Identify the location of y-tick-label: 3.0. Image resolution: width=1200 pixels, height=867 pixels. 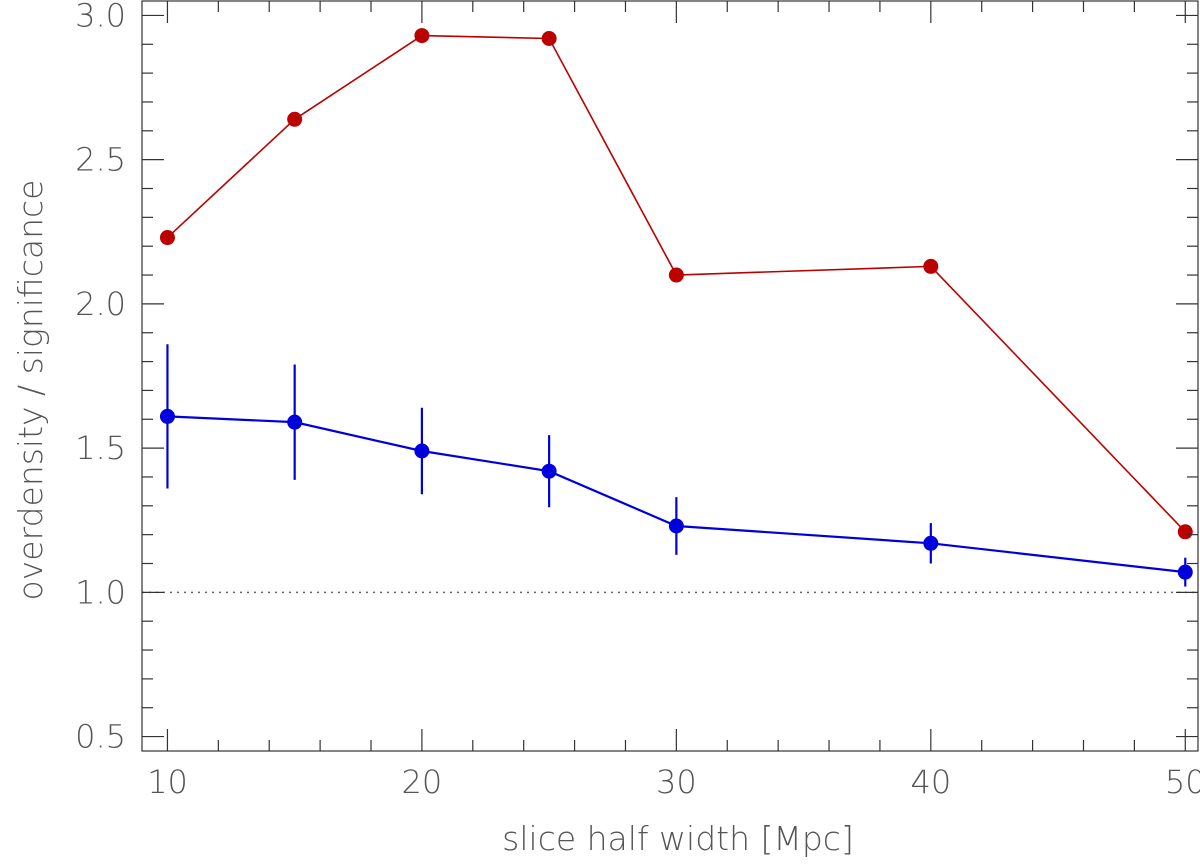
(100, 17).